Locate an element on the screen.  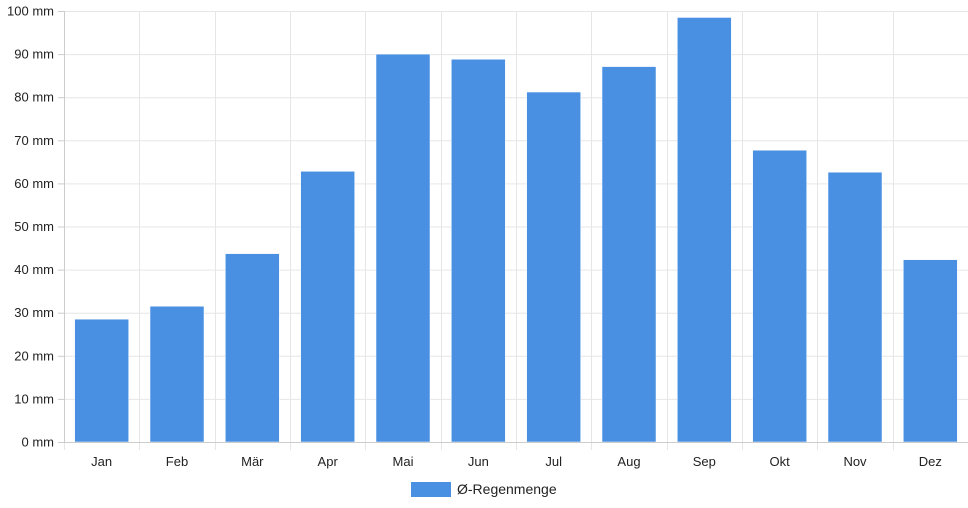
bar-mai is located at coordinates (403, 248).